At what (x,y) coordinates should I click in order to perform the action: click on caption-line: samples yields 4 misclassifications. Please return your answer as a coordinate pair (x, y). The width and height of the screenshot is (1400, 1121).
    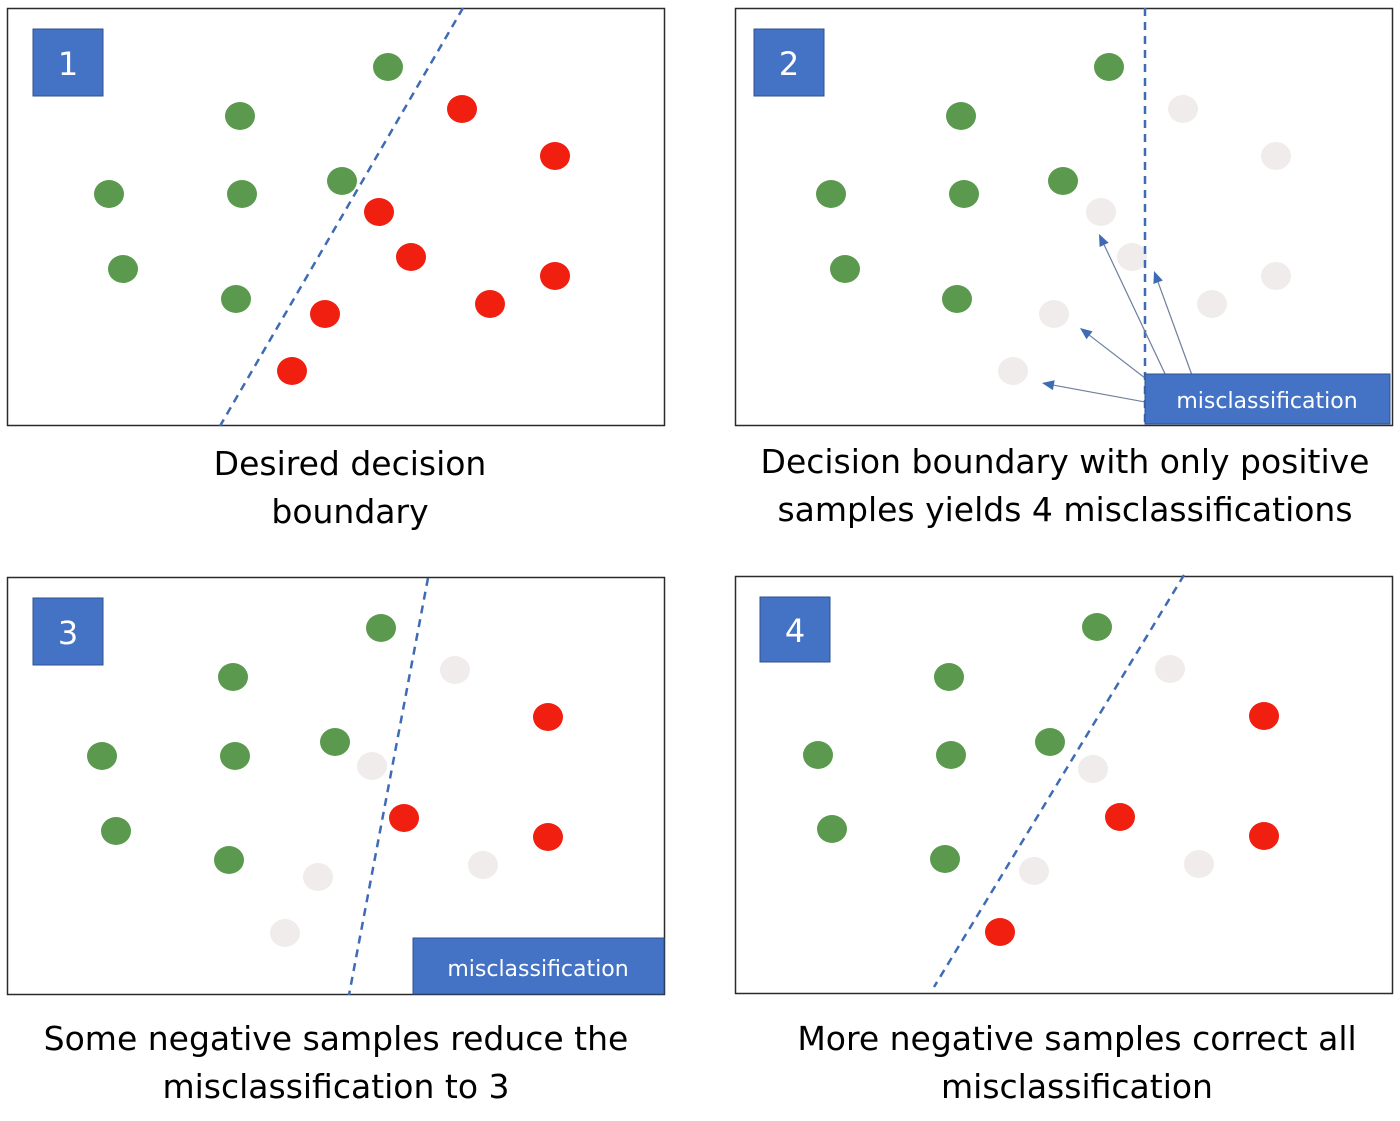
    Looking at the image, I should click on (1057, 510).